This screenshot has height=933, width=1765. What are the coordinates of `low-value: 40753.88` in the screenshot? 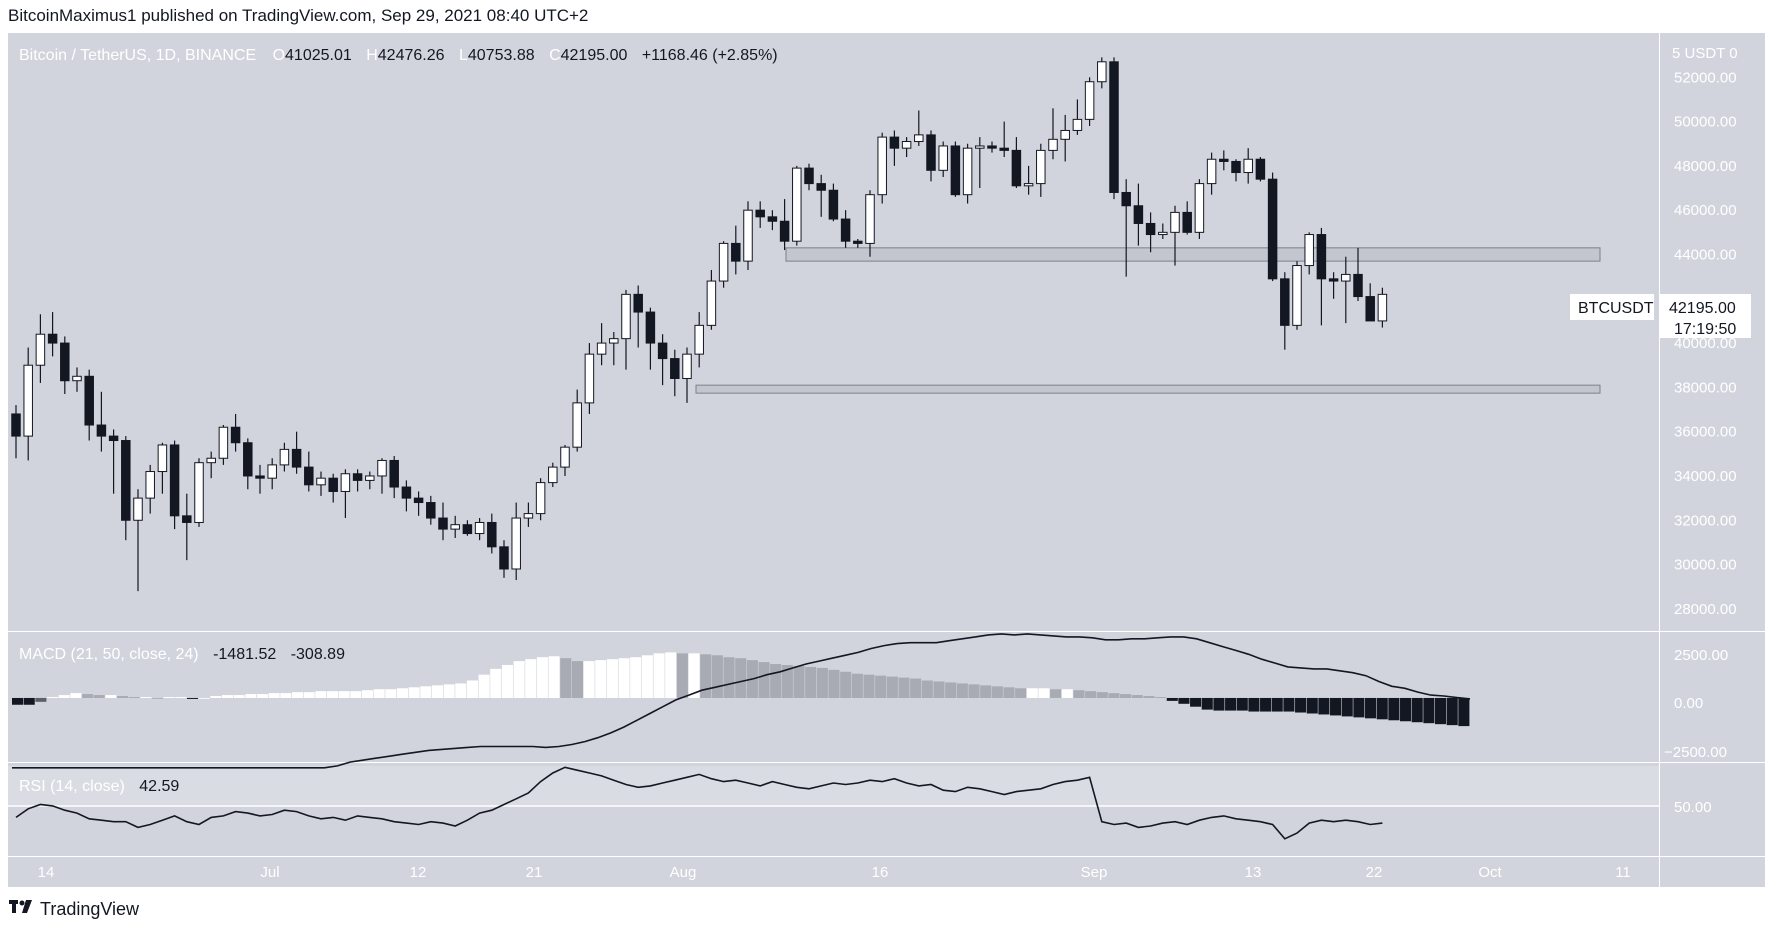 It's located at (501, 55).